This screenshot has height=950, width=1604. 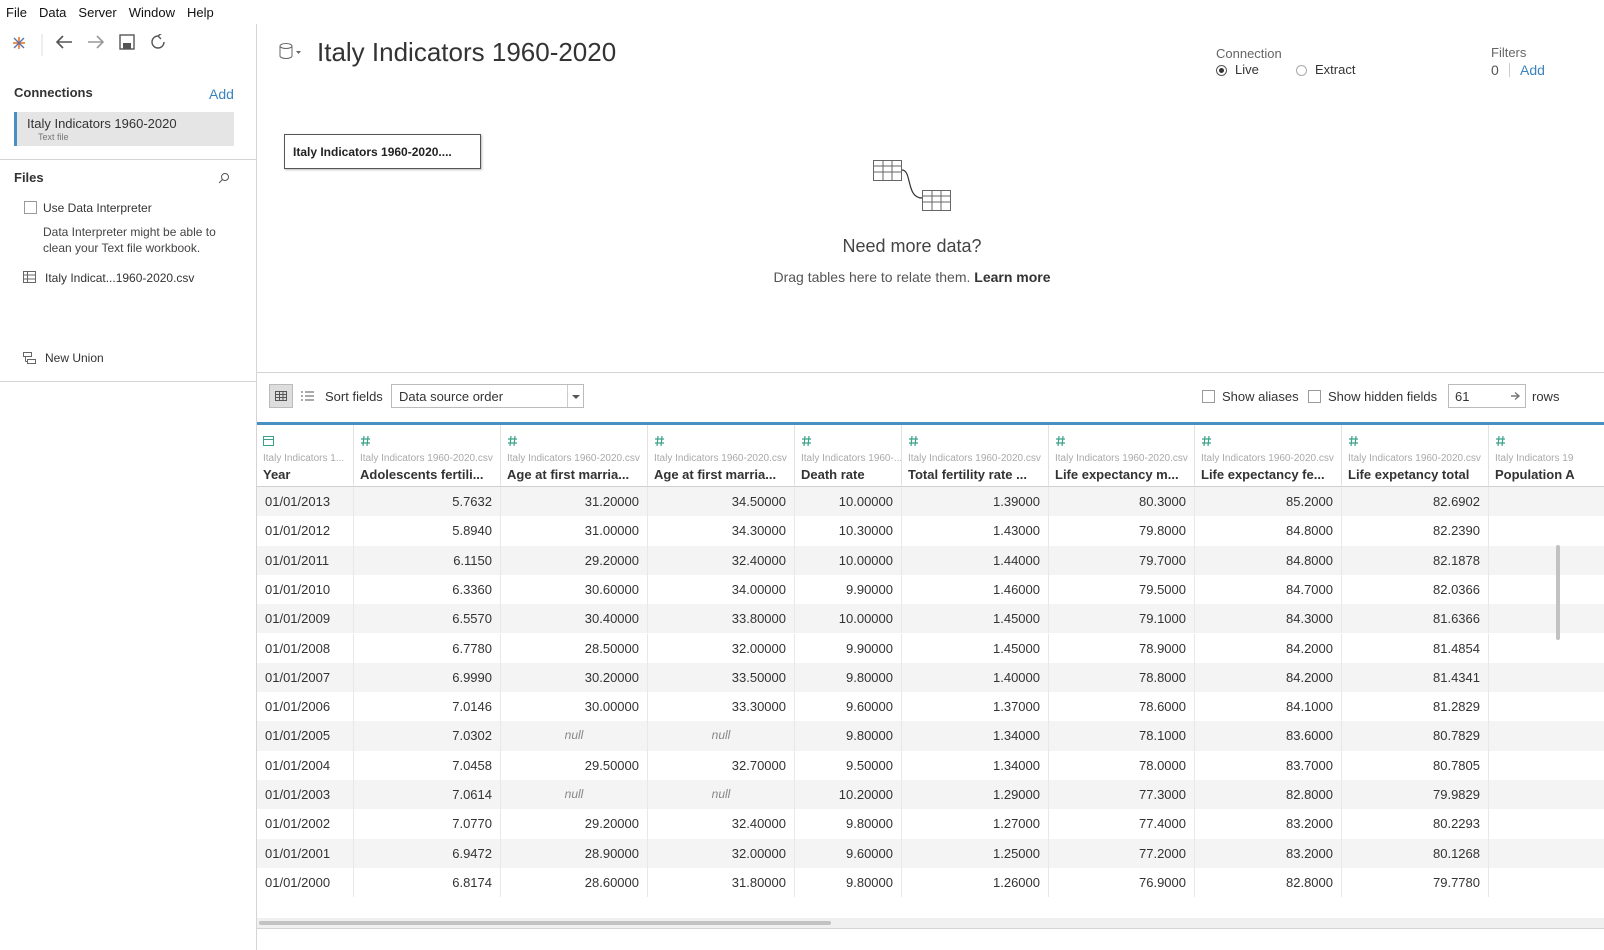 What do you see at coordinates (975, 619) in the screenshot?
I see `table-cell: 1.45000` at bounding box center [975, 619].